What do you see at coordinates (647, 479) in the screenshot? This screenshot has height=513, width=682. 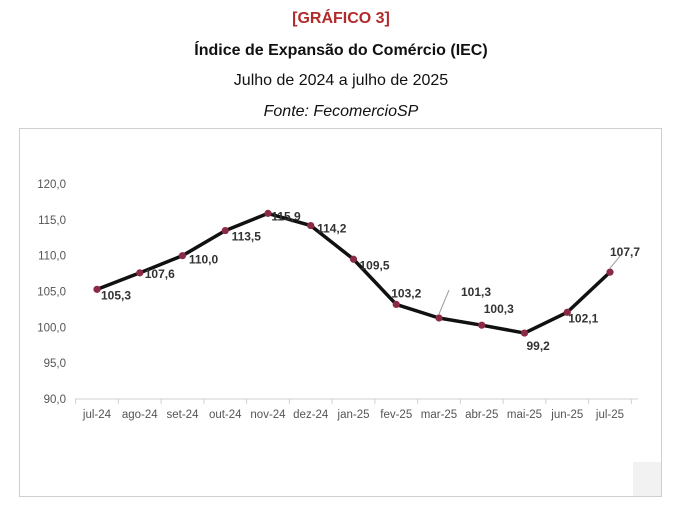 I see `frame-corner-shade` at bounding box center [647, 479].